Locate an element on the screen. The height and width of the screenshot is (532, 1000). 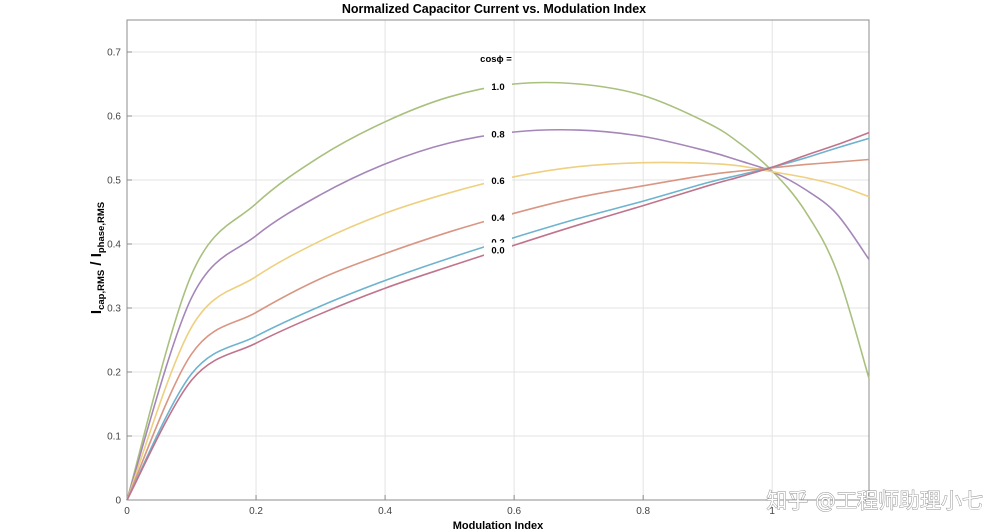
y-tick-label: 0.3 is located at coordinates (114, 309).